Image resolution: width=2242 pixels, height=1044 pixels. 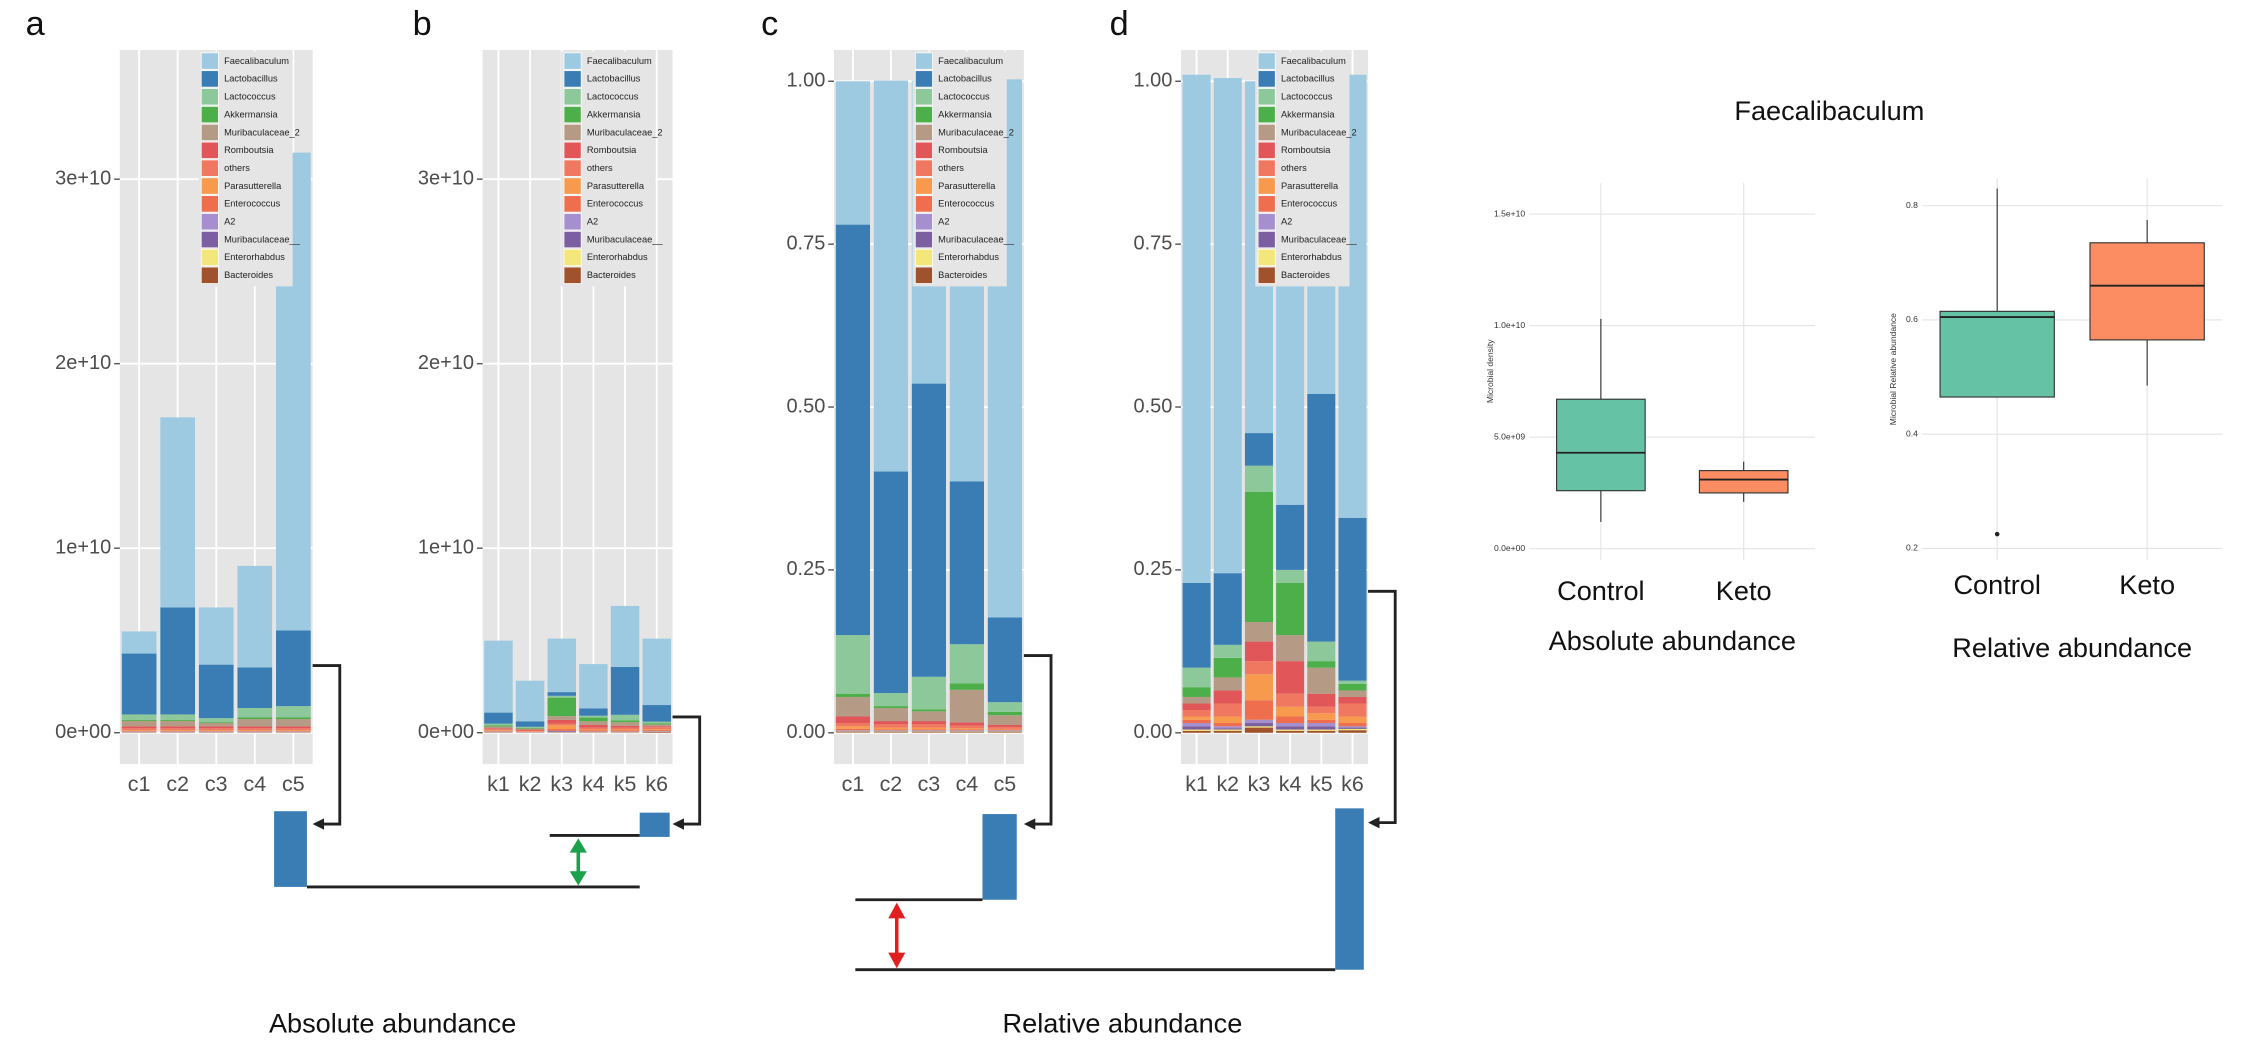 What do you see at coordinates (1119, 24) in the screenshot?
I see `panel-letter: d` at bounding box center [1119, 24].